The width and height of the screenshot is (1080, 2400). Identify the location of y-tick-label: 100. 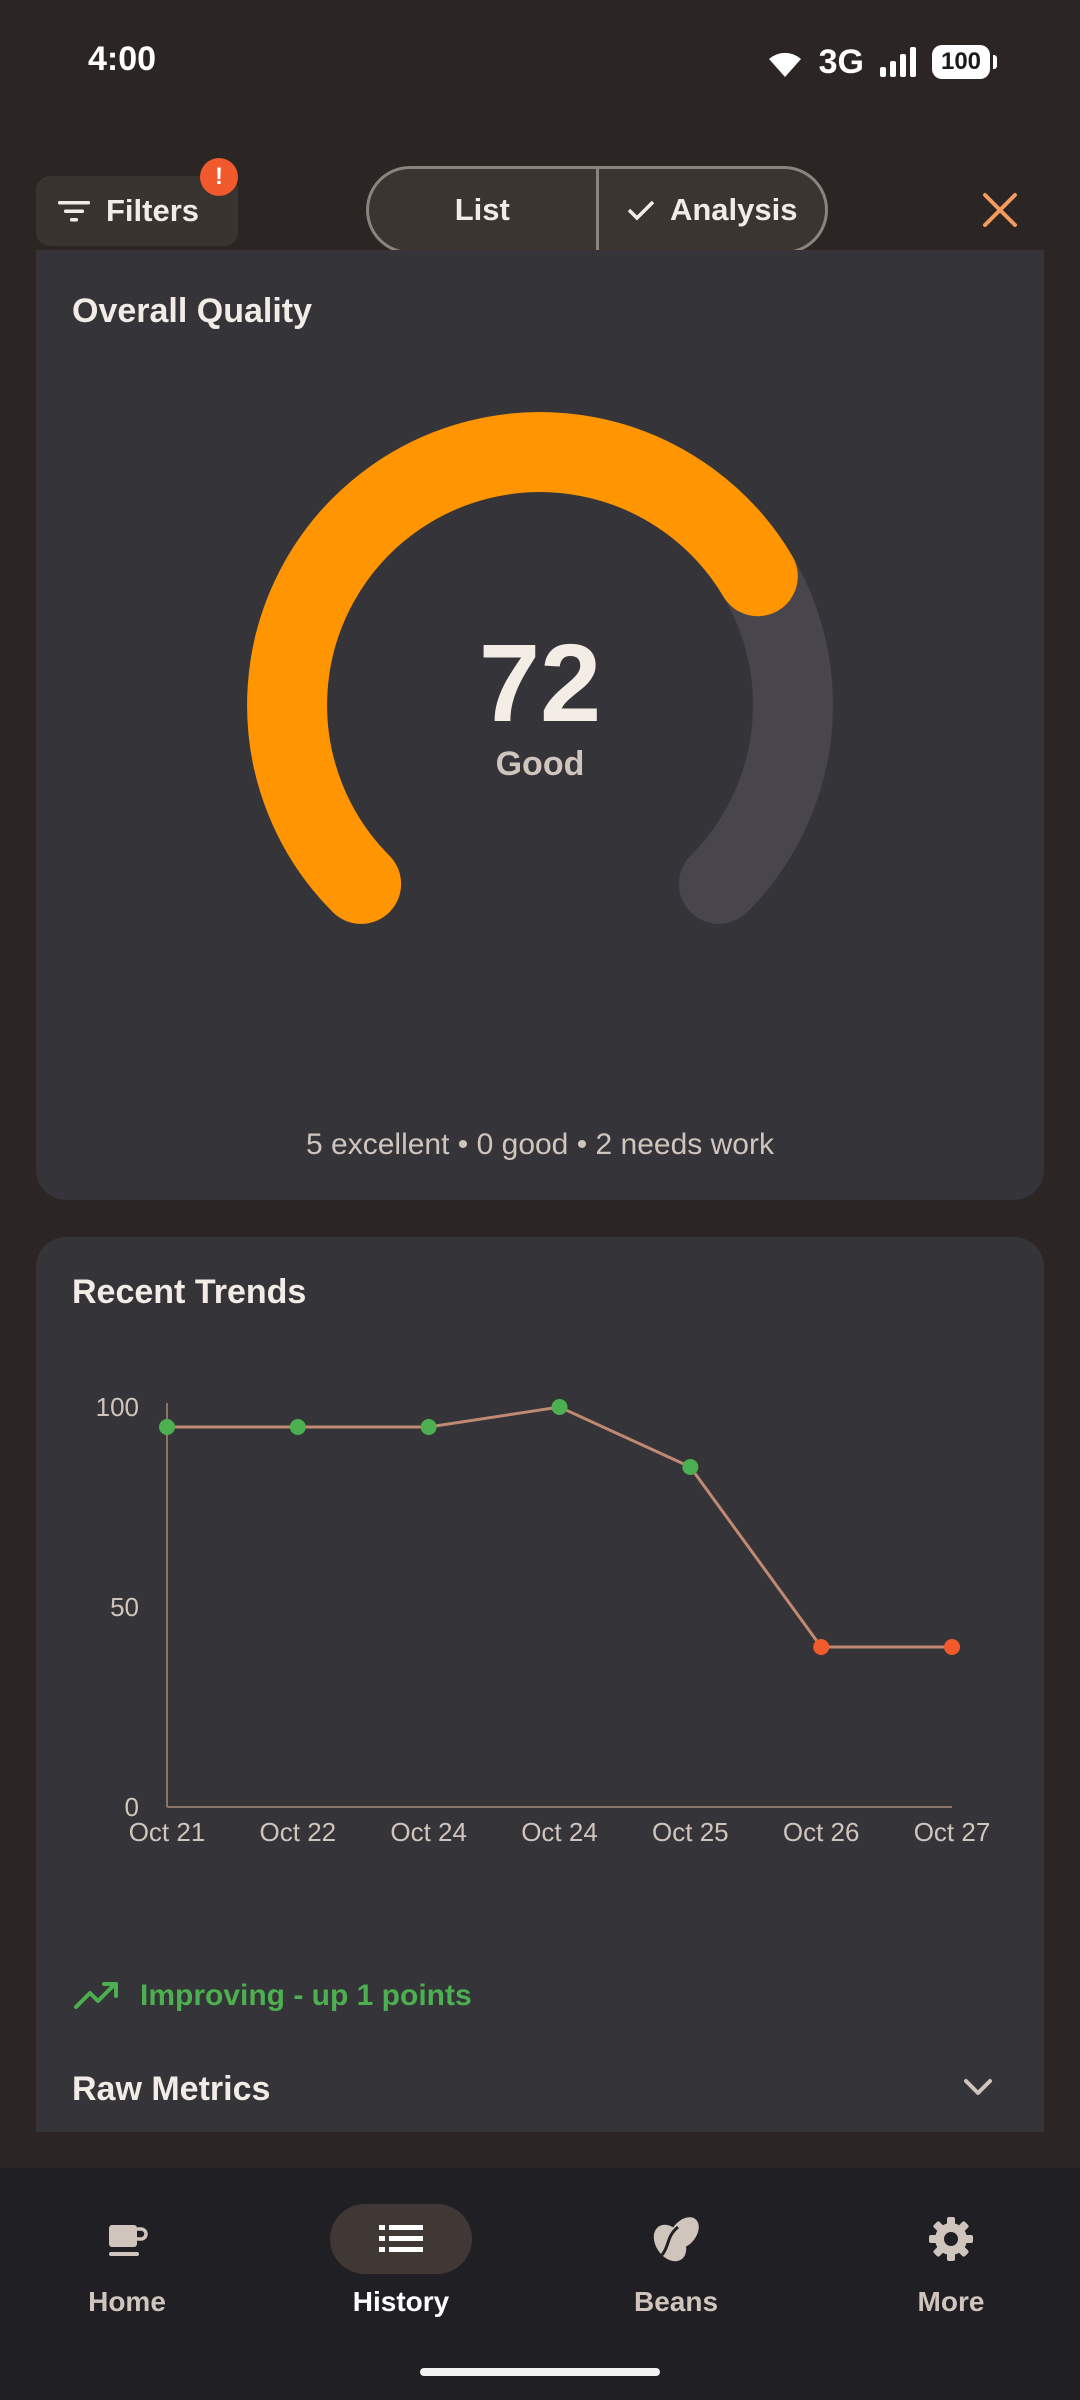
(117, 1407).